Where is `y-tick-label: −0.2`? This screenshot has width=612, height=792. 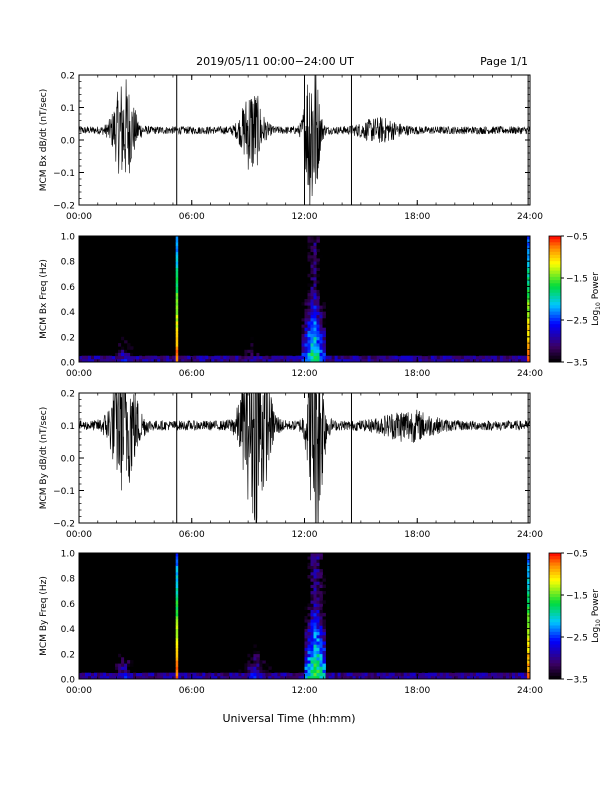 y-tick-label: −0.2 is located at coordinates (64, 207).